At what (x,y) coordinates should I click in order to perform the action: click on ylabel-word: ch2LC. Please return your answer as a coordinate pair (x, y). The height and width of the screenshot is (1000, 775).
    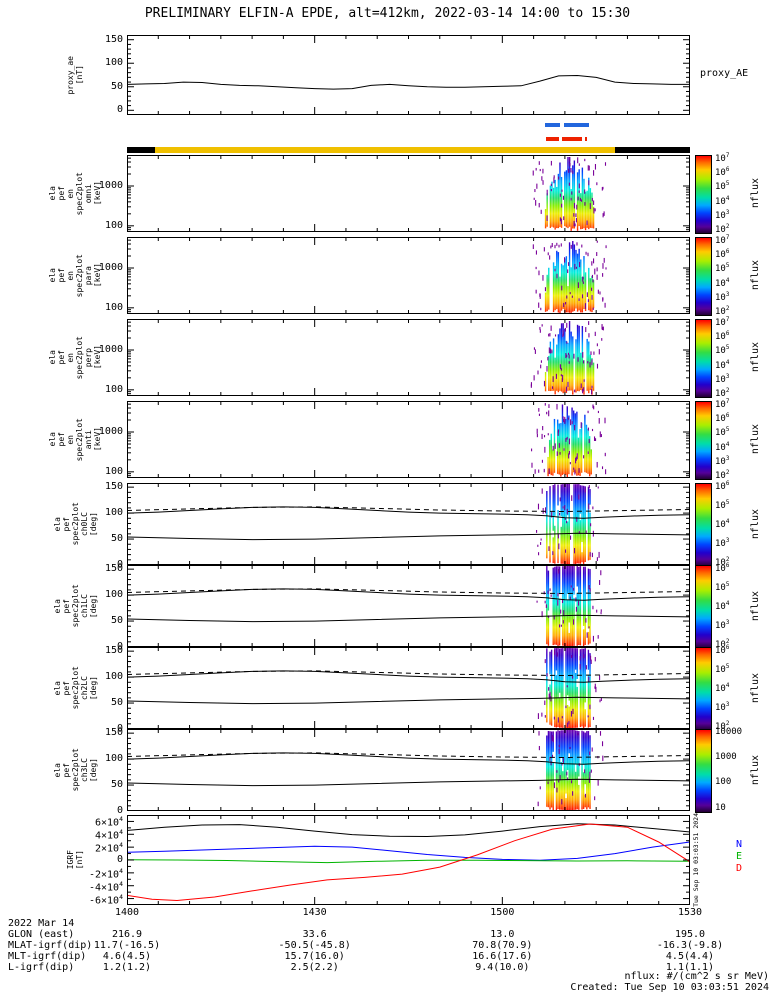
    Looking at the image, I should click on (84, 688).